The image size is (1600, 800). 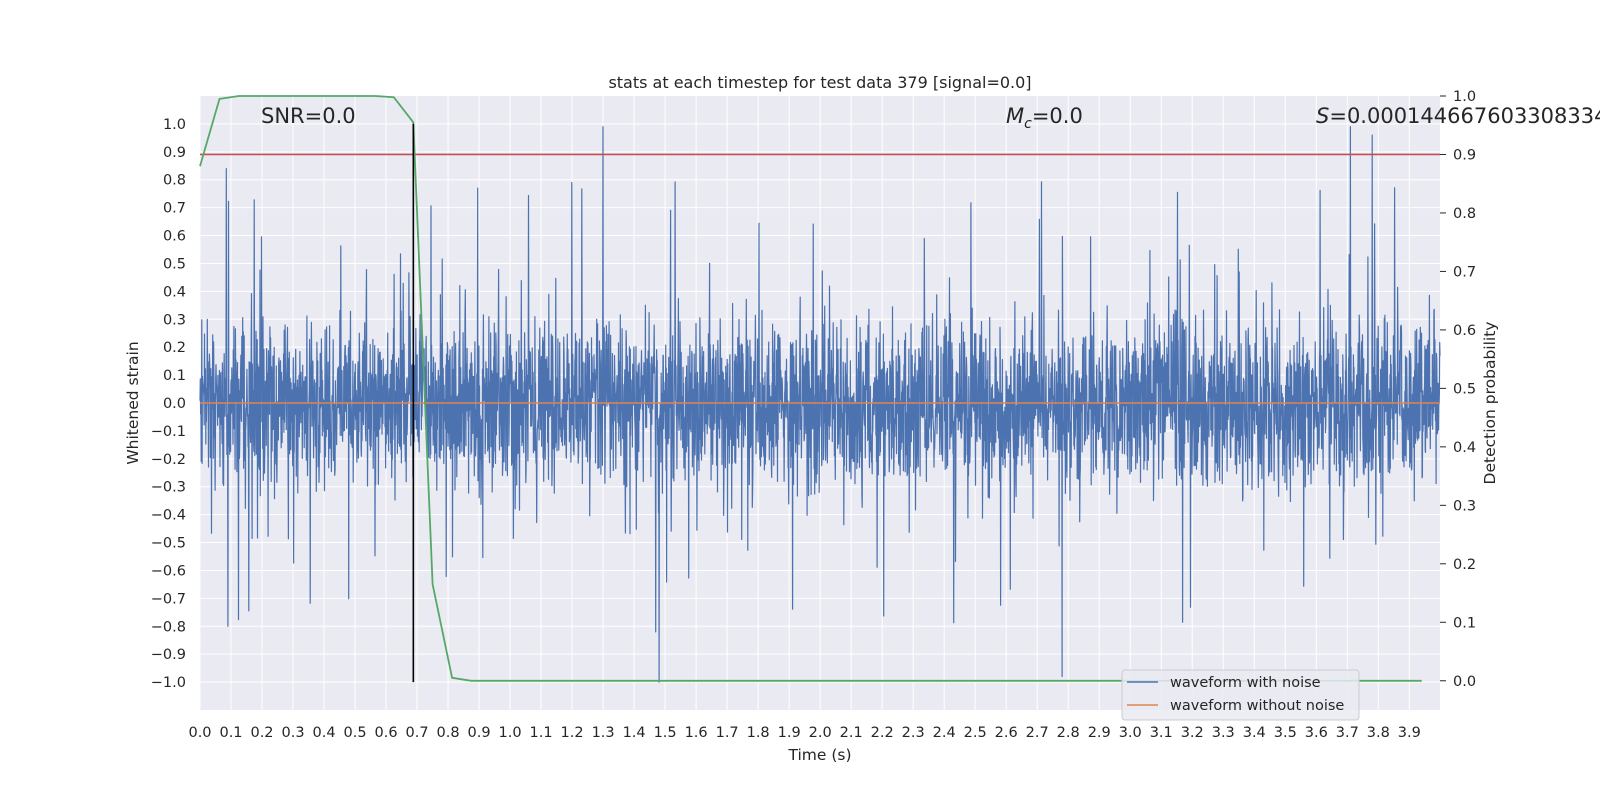 I want to click on x-tick-label: 2.7, so click(x=1037, y=733).